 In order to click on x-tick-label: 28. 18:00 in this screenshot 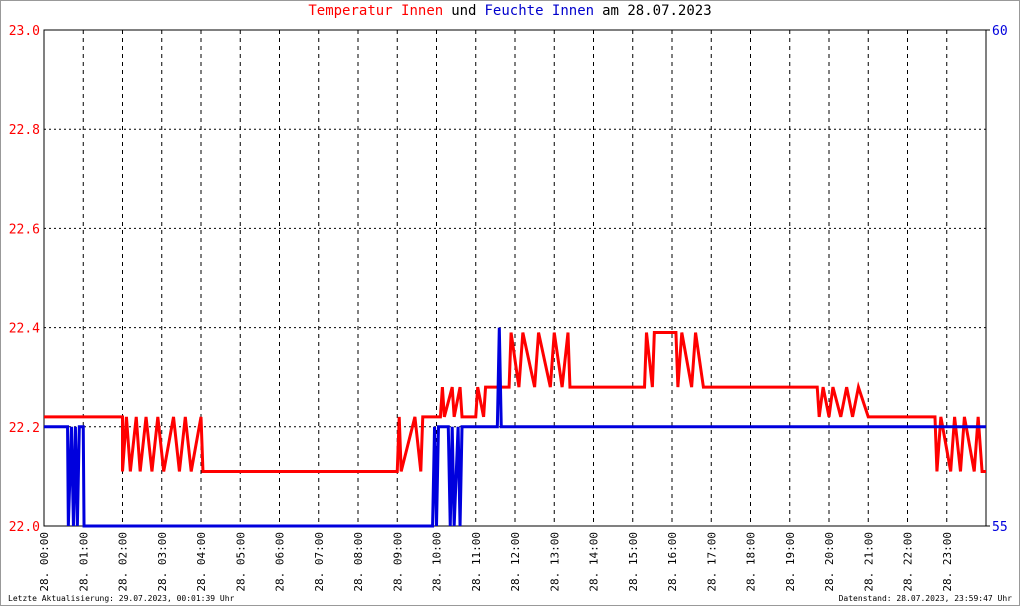, I will do `click(751, 562)`.